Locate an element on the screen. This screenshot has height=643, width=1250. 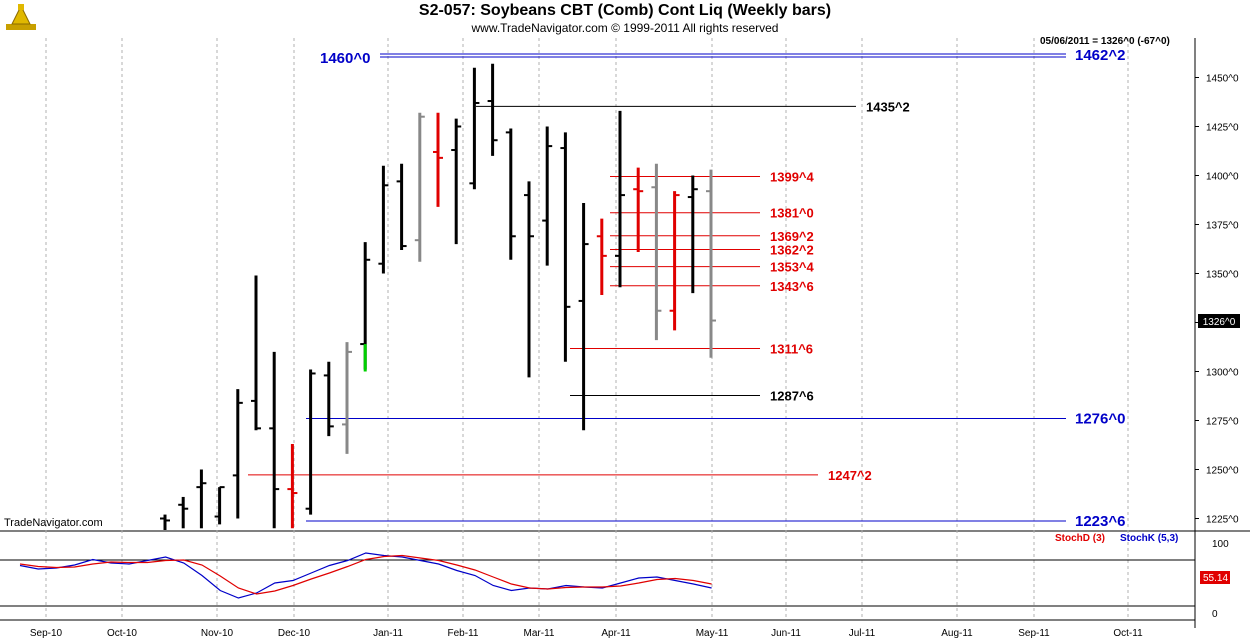
price-tick-label: 1350^0 is located at coordinates (1222, 275).